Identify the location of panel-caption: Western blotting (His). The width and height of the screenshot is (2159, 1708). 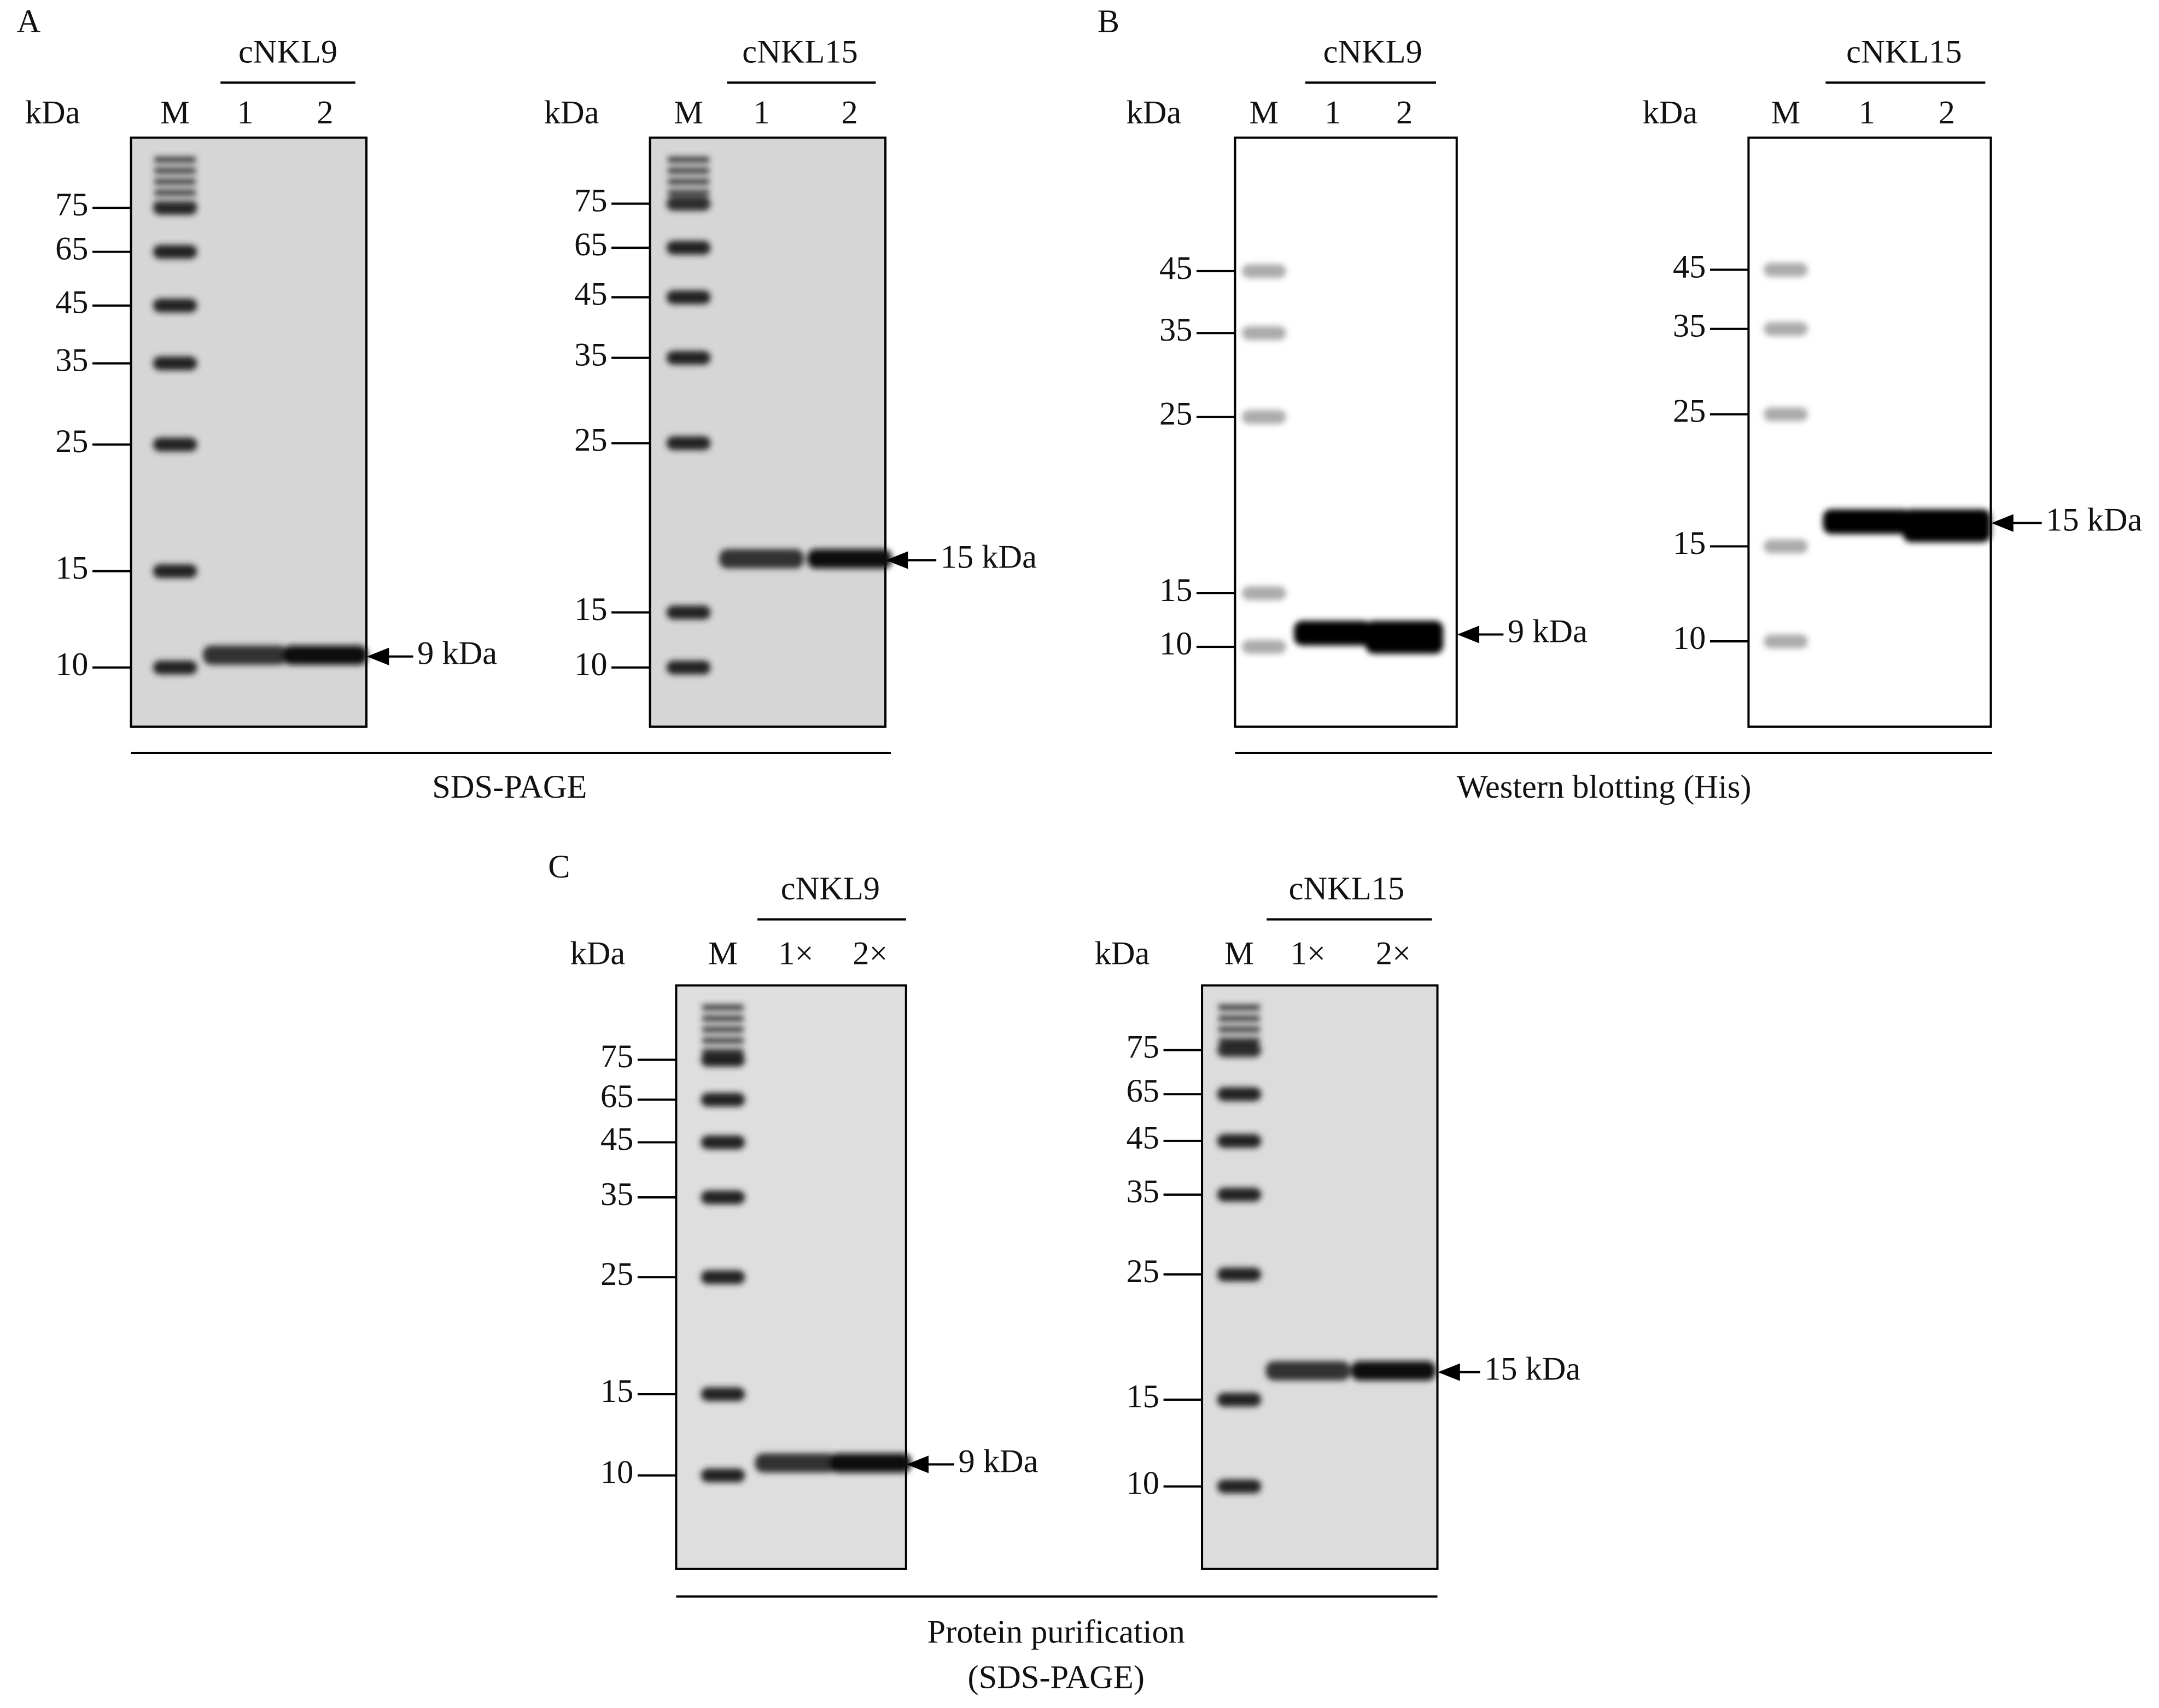
(1605, 787).